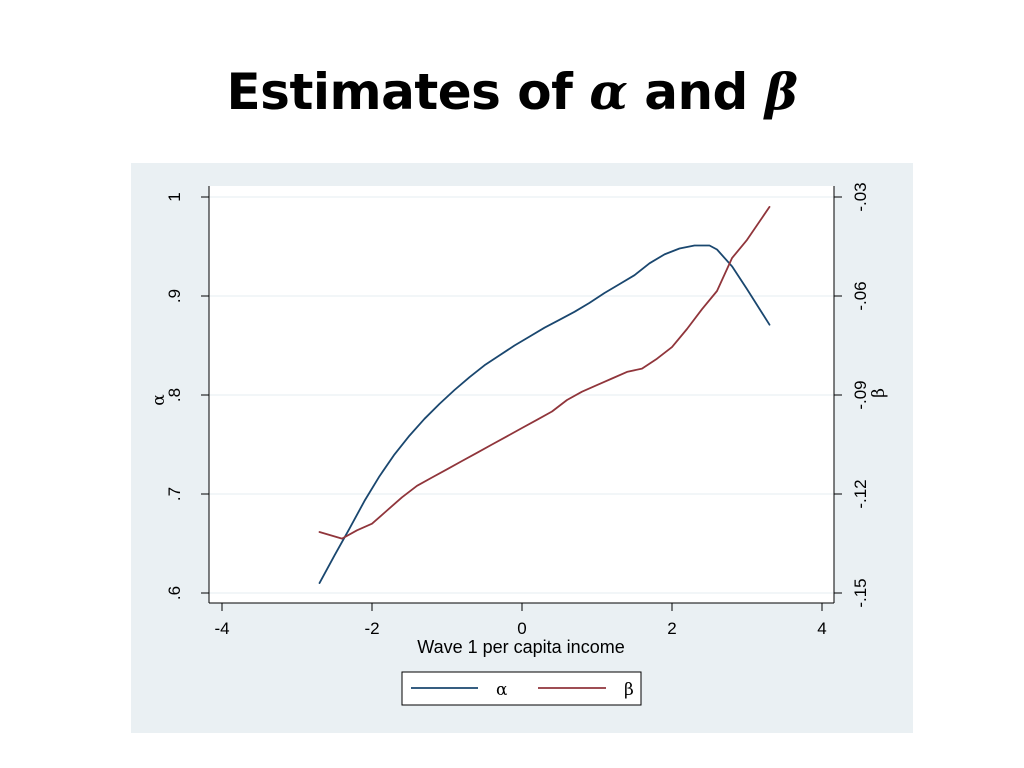 The width and height of the screenshot is (1024, 768). I want to click on y-left-axis-title: α, so click(159, 400).